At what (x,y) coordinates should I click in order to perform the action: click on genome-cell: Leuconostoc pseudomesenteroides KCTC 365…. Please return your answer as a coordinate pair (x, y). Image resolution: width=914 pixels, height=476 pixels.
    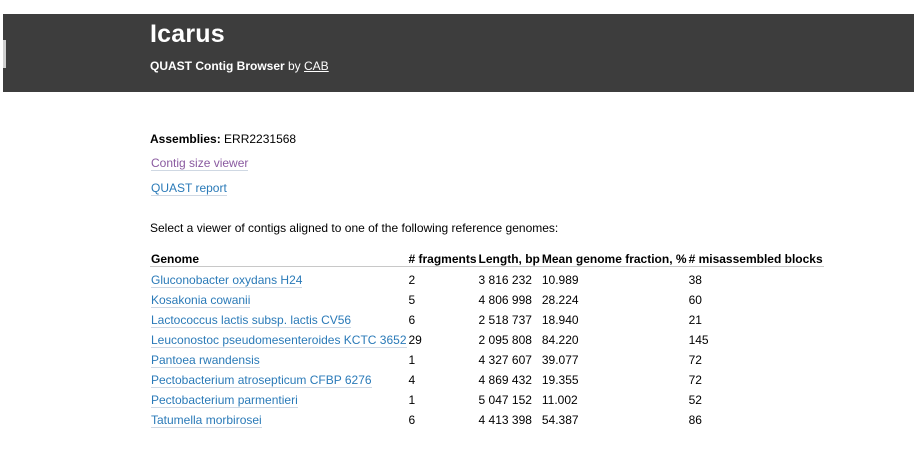
    Looking at the image, I should click on (279, 337).